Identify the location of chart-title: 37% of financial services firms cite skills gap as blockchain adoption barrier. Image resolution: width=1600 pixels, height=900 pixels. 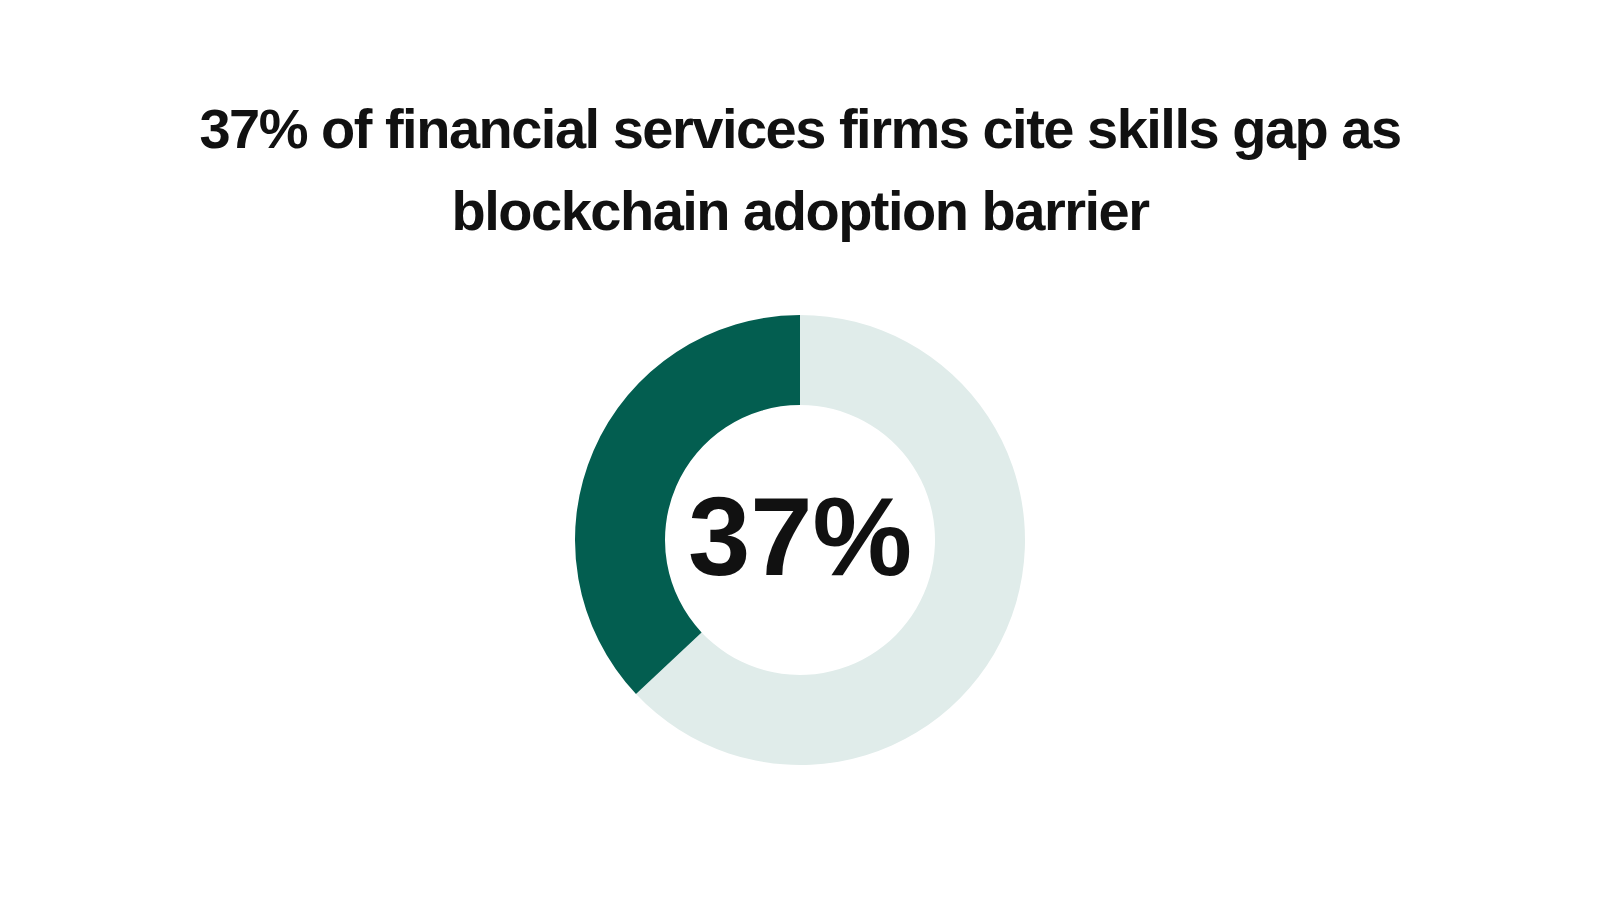
(800, 170).